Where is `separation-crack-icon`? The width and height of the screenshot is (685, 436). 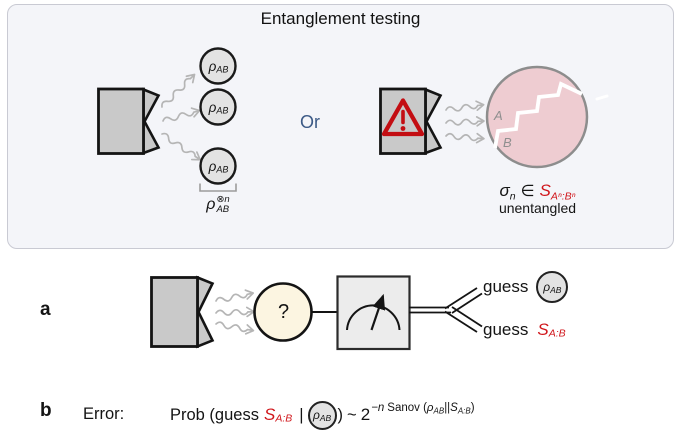
separation-crack-icon is located at coordinates (538, 115).